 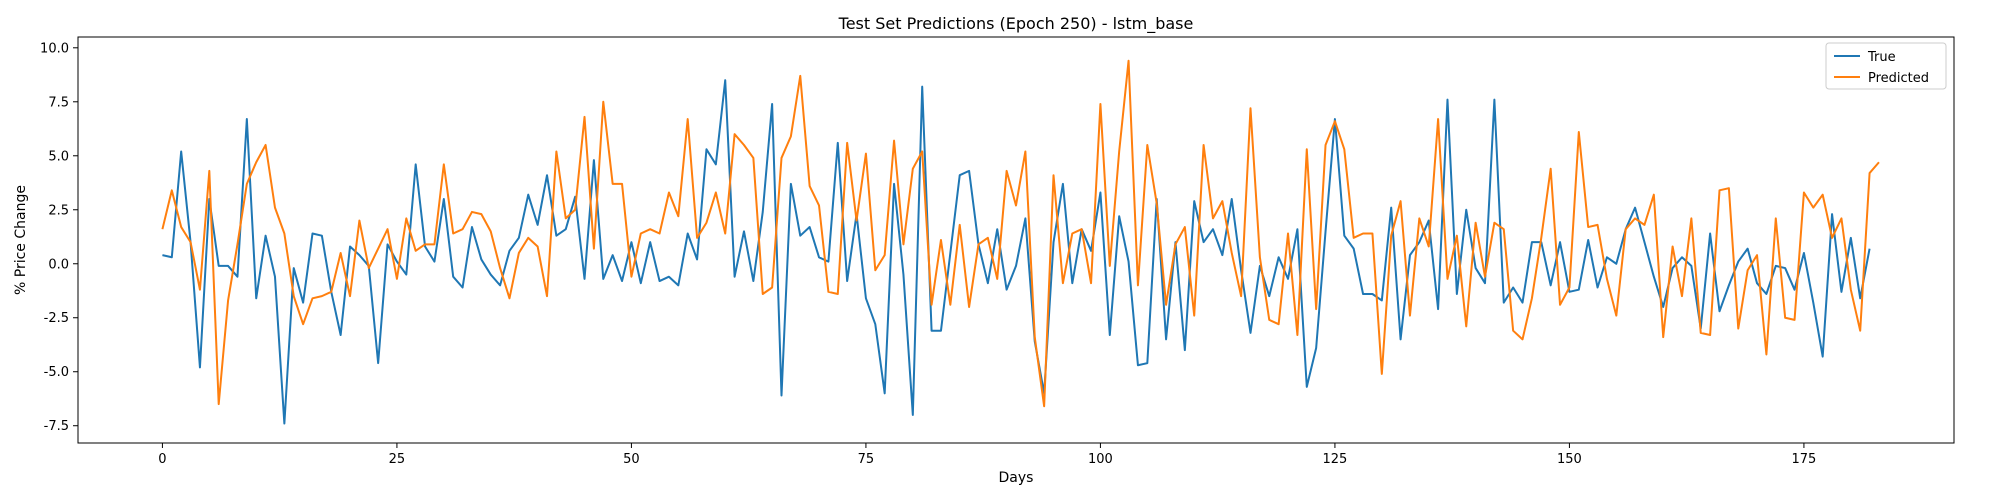 What do you see at coordinates (58, 210) in the screenshot?
I see `y-tick-label: 2.5` at bounding box center [58, 210].